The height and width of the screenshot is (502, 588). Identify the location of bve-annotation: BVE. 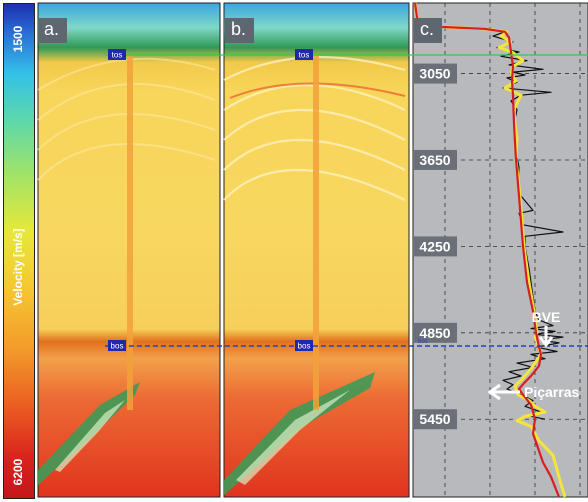
(546, 328).